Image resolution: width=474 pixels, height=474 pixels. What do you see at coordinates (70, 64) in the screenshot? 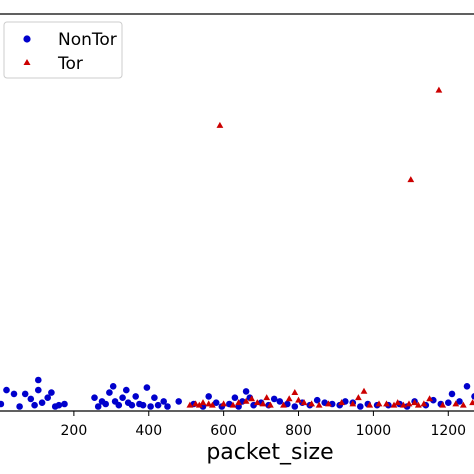
I see `legend-label-tor: Tor` at bounding box center [70, 64].